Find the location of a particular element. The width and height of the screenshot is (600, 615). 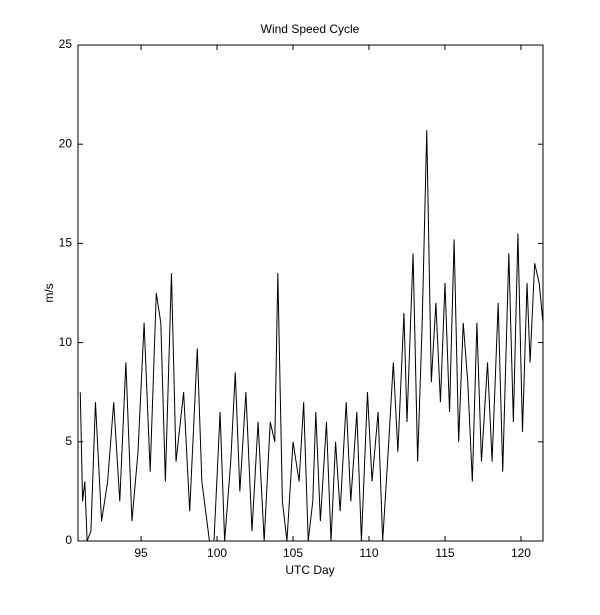

chart-title: Wind Speed Cycle is located at coordinates (310, 29).